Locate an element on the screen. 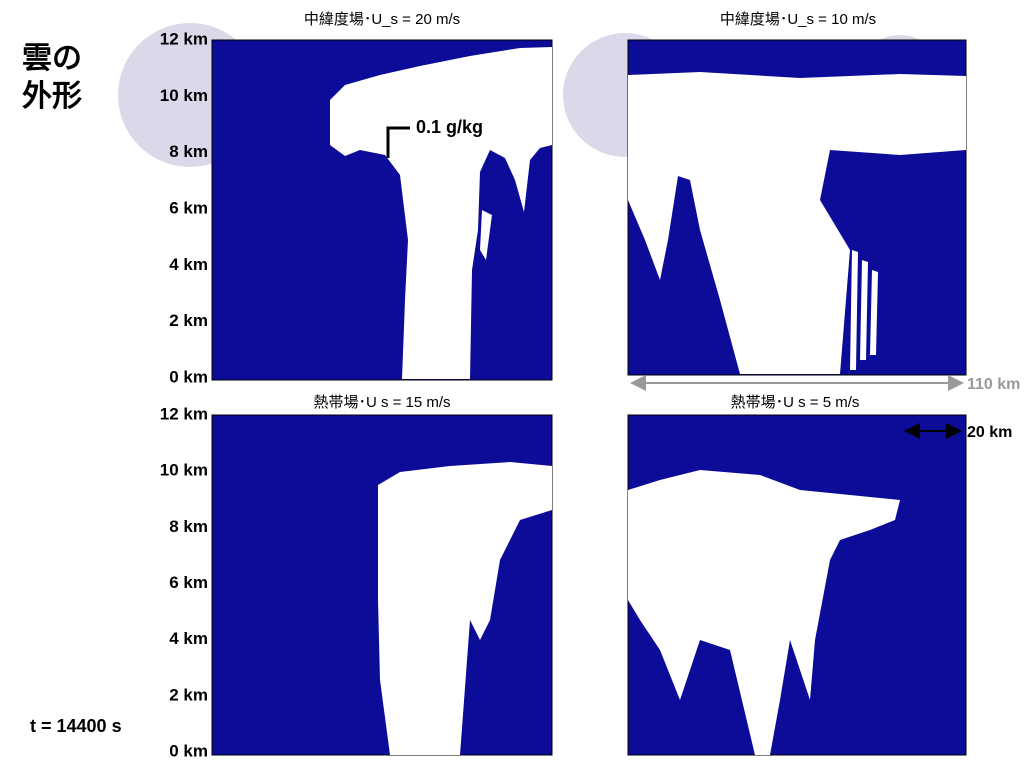 The width and height of the screenshot is (1024, 768). contour-pointer is located at coordinates (398, 142).